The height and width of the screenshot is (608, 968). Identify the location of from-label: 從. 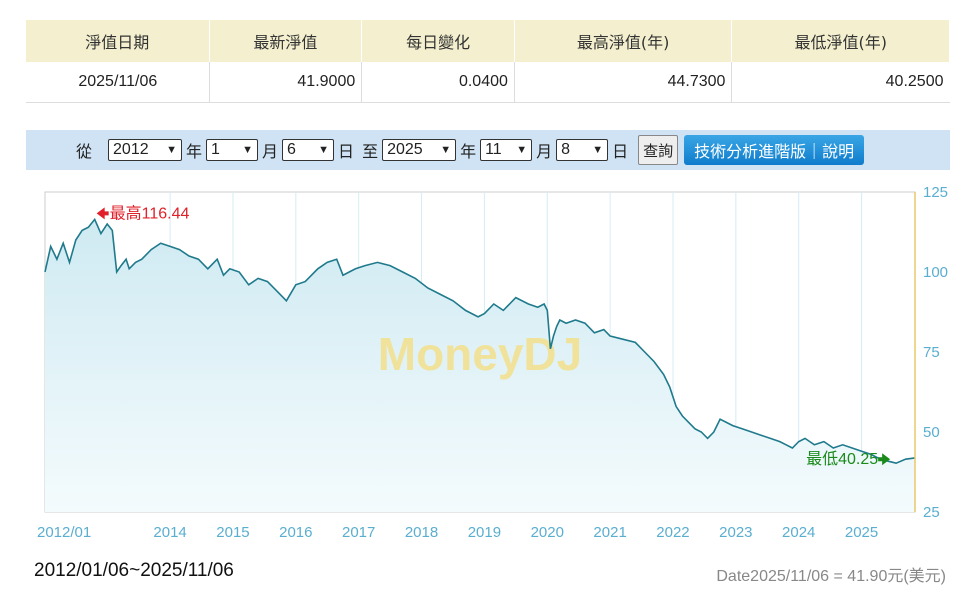
(84, 151).